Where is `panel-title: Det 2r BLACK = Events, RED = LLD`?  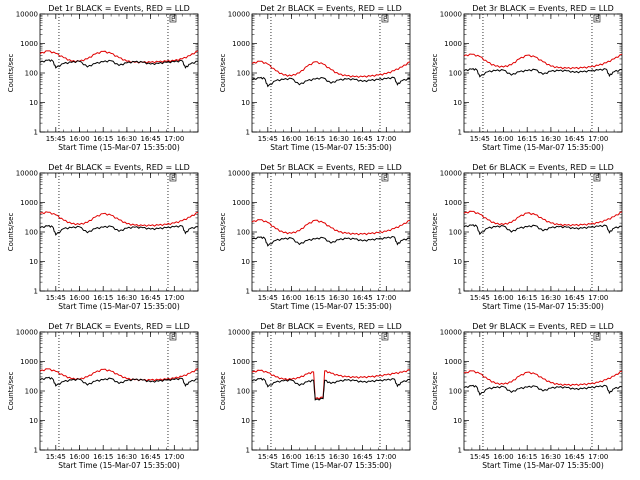
panel-title: Det 2r BLACK = Events, RED = LLD is located at coordinates (331, 8).